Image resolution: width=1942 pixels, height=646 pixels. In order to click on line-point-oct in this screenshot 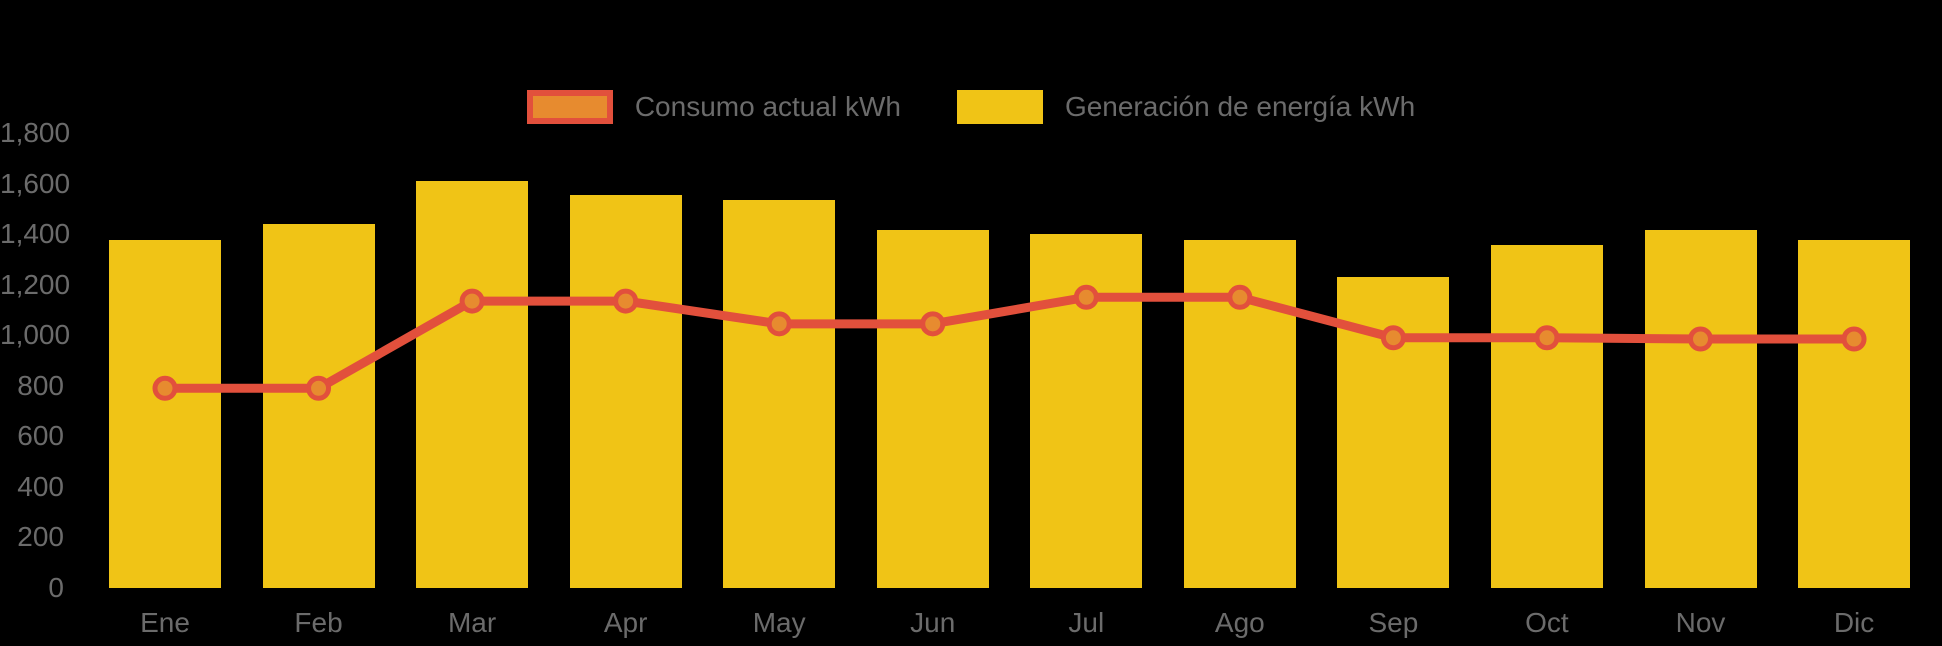, I will do `click(1547, 338)`.